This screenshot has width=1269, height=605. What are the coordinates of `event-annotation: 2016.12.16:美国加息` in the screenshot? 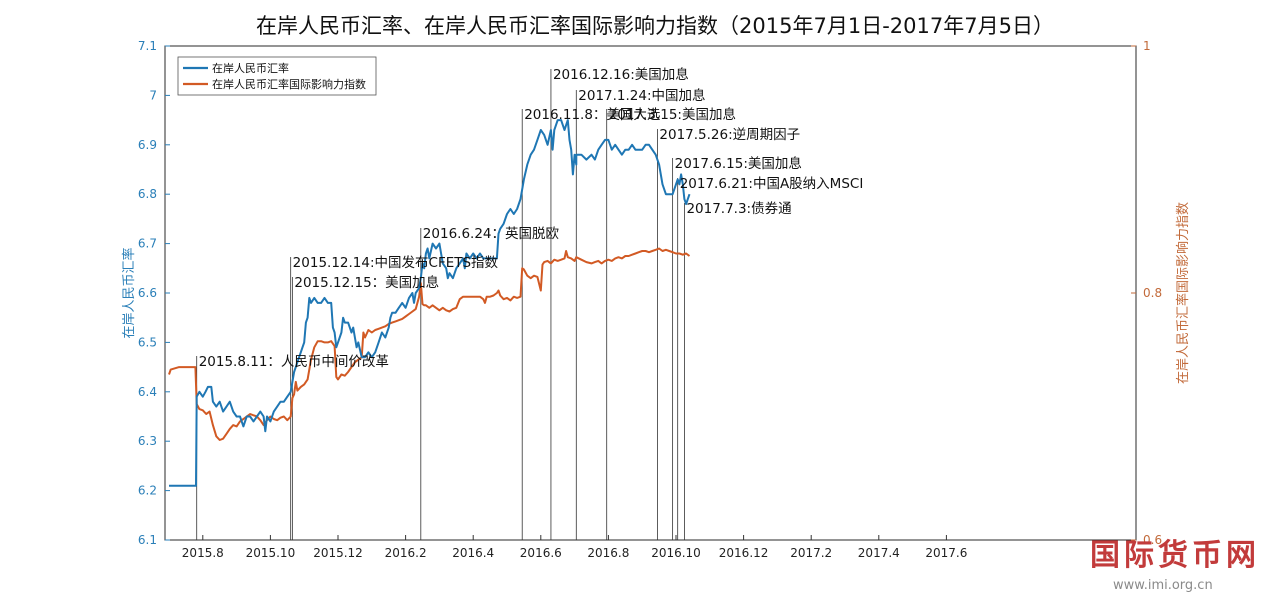 It's located at (621, 74).